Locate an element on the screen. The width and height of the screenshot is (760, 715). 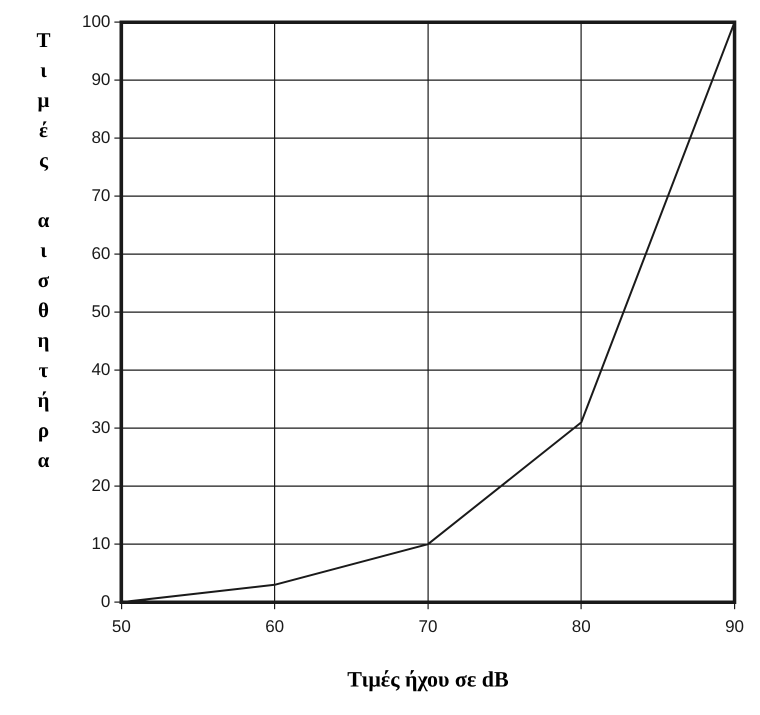
y-tick-label: 90 is located at coordinates (100, 79).